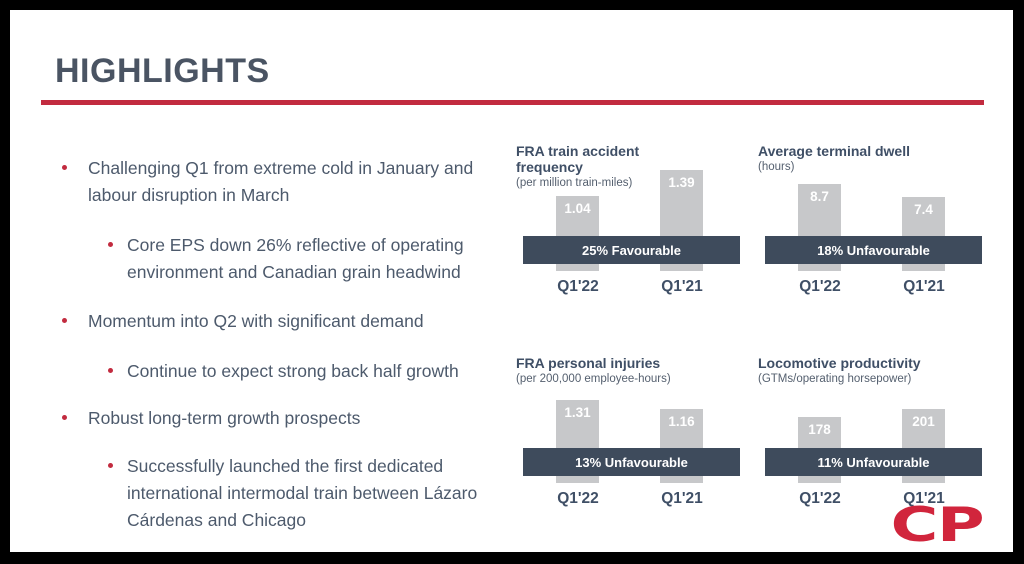  I want to click on comparison-band-label: 11% Unfavourable, so click(873, 462).